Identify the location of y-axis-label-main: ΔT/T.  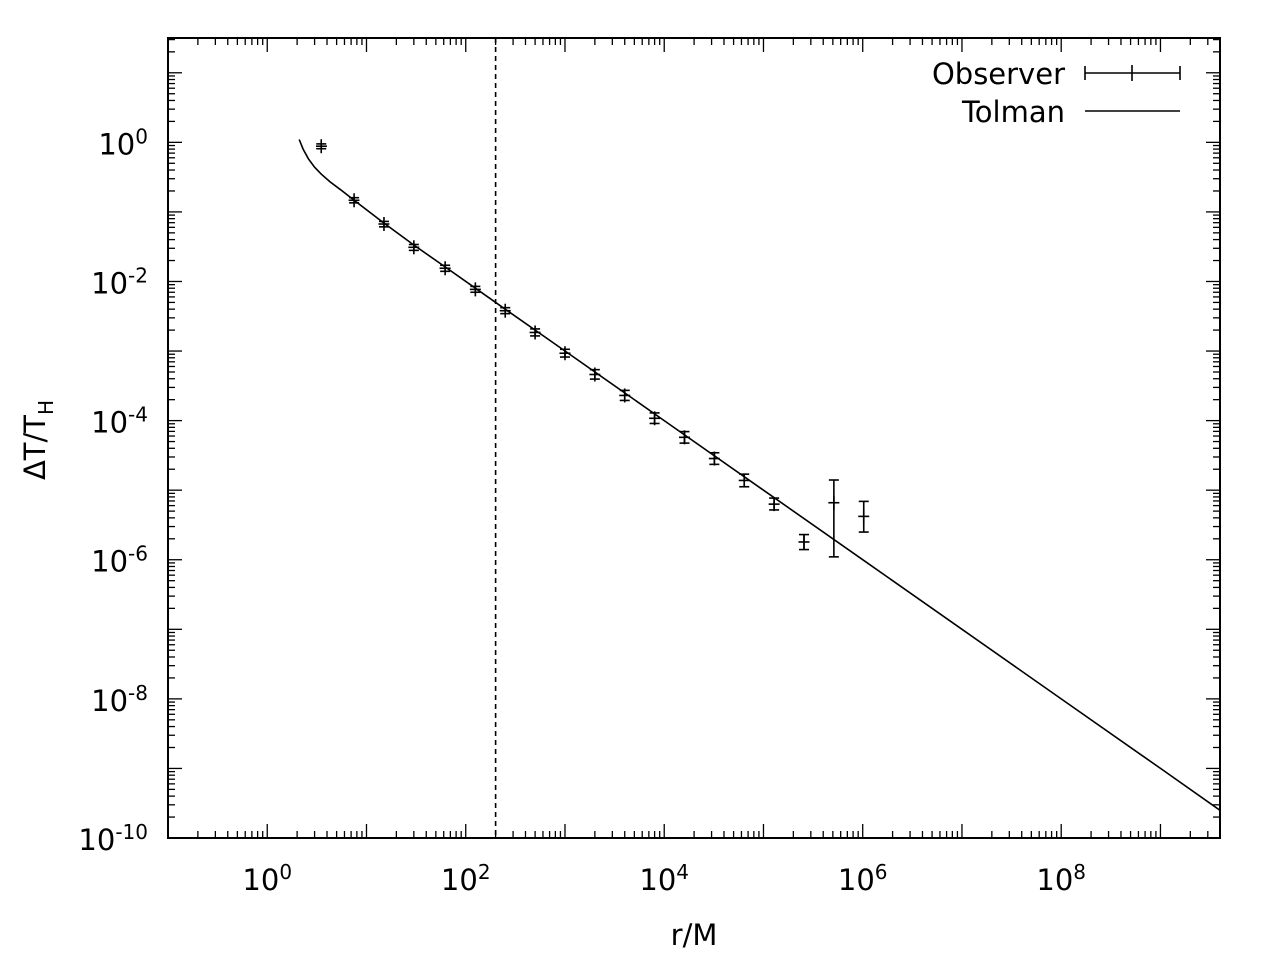
(35, 447).